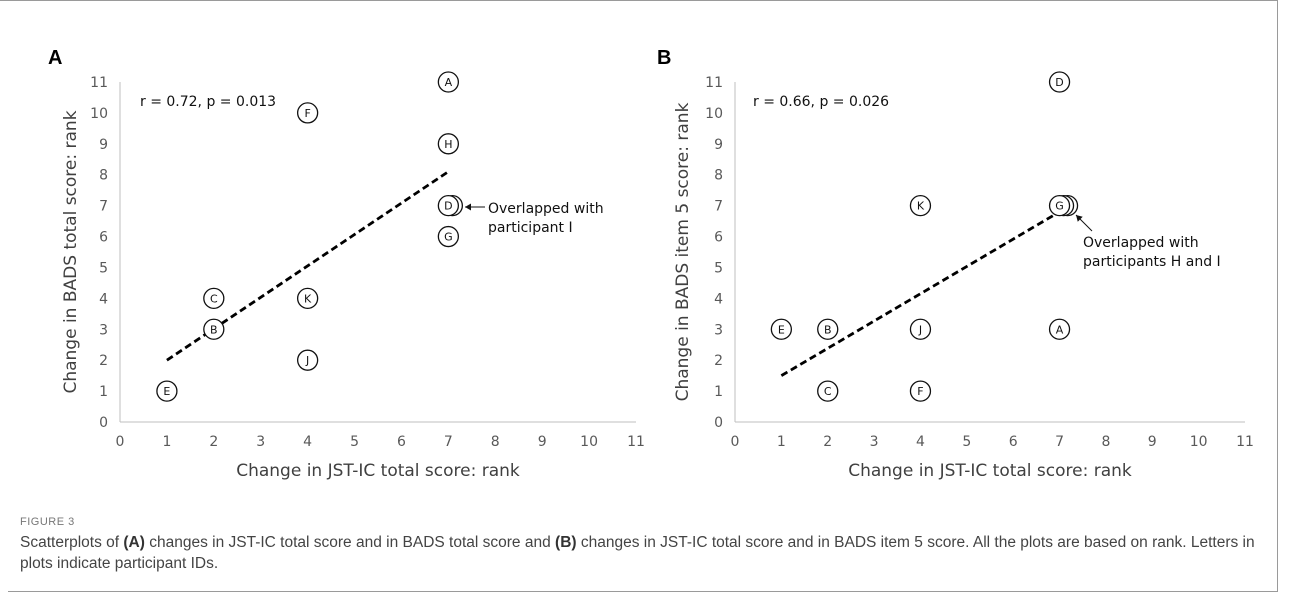 This screenshot has height=599, width=1291. I want to click on panel-letter: B, so click(664, 58).